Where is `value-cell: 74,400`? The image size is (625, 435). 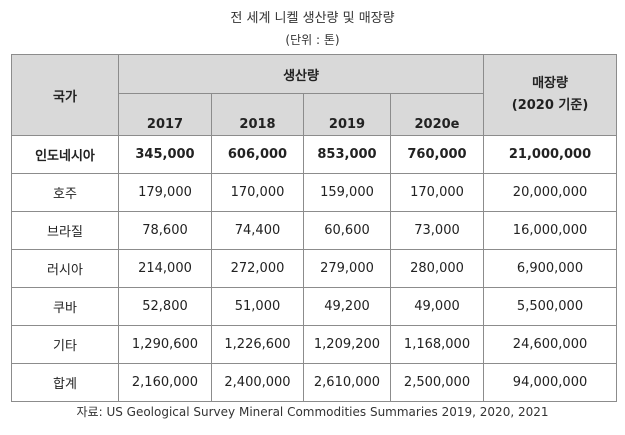
value-cell: 74,400 is located at coordinates (257, 230).